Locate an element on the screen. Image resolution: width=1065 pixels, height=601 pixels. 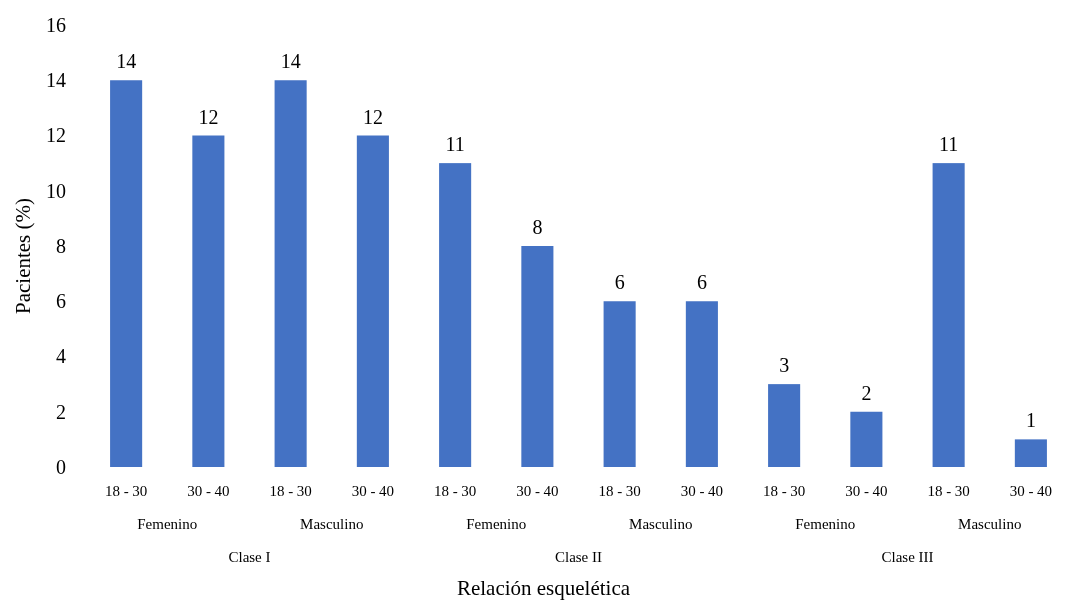
y-tick-label: 16 is located at coordinates (56, 24).